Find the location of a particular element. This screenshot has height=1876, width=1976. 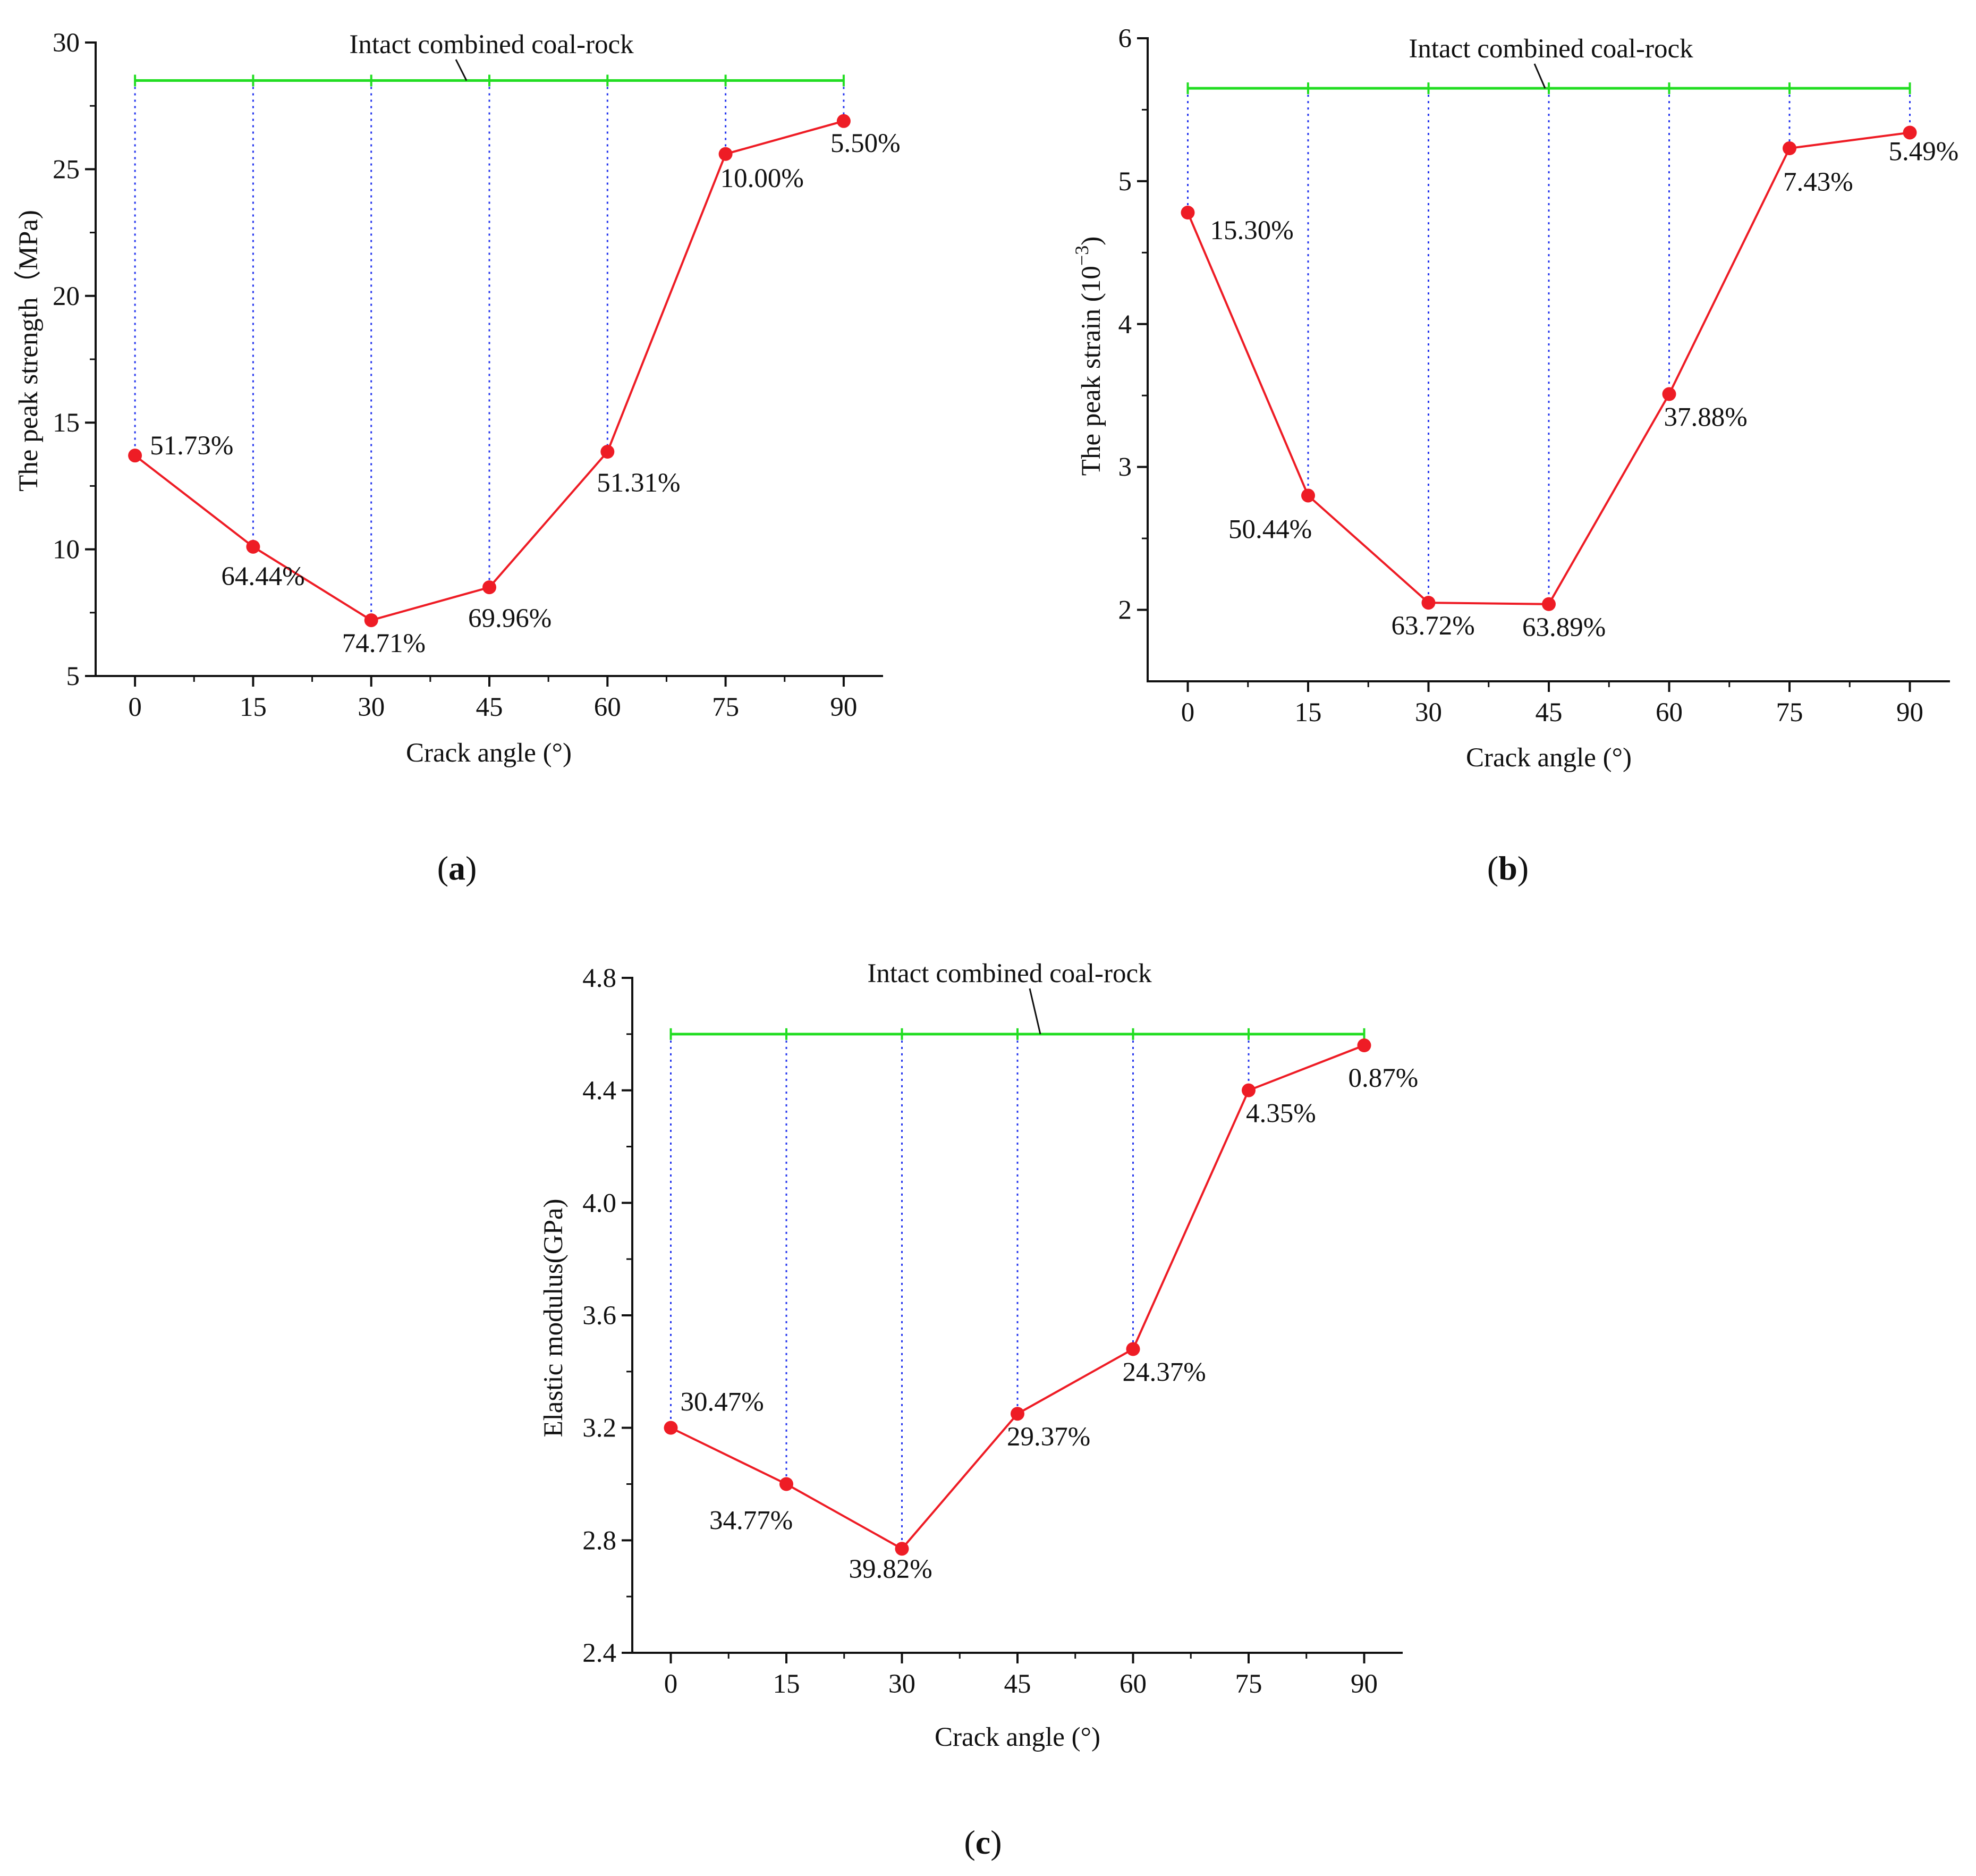

chart-a-x-tick-label: 15 is located at coordinates (253, 707).